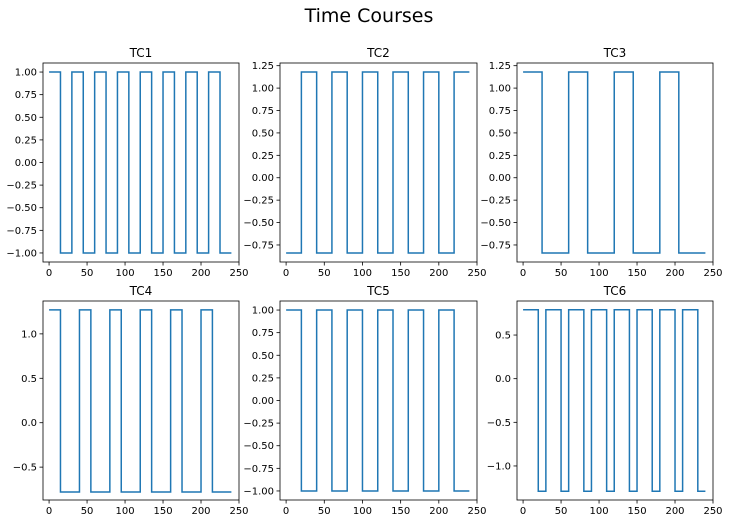  I want to click on x-tick-label-tc2: 50, so click(324, 273).